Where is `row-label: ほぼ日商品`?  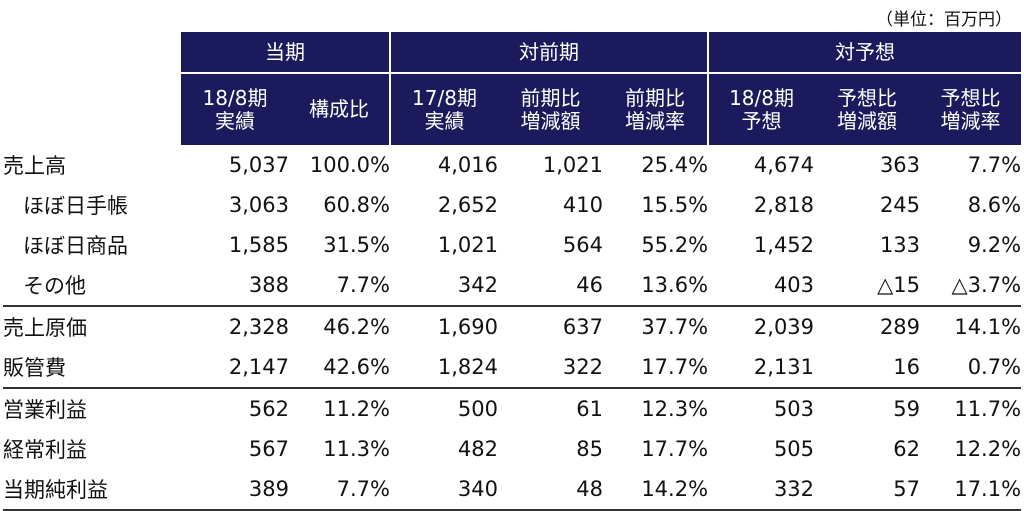 row-label: ほぼ日商品 is located at coordinates (75, 246).